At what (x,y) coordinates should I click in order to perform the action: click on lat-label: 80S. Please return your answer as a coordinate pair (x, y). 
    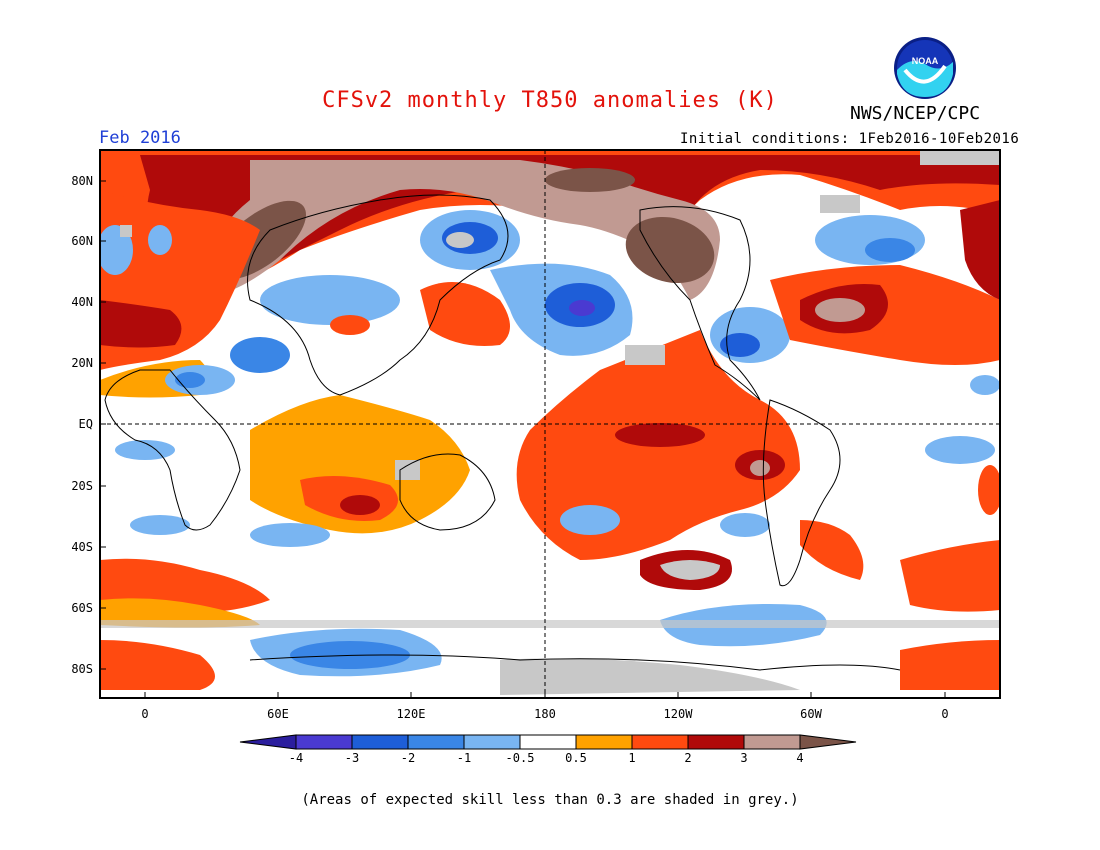
    Looking at the image, I should click on (82, 669).